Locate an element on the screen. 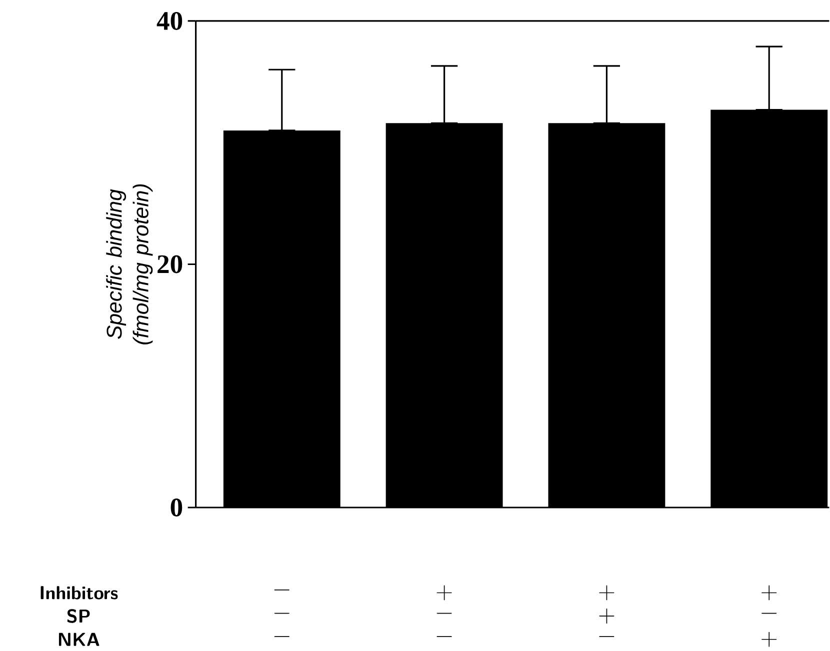 This screenshot has width=830, height=651. y-tick-label: 0 is located at coordinates (176, 507).